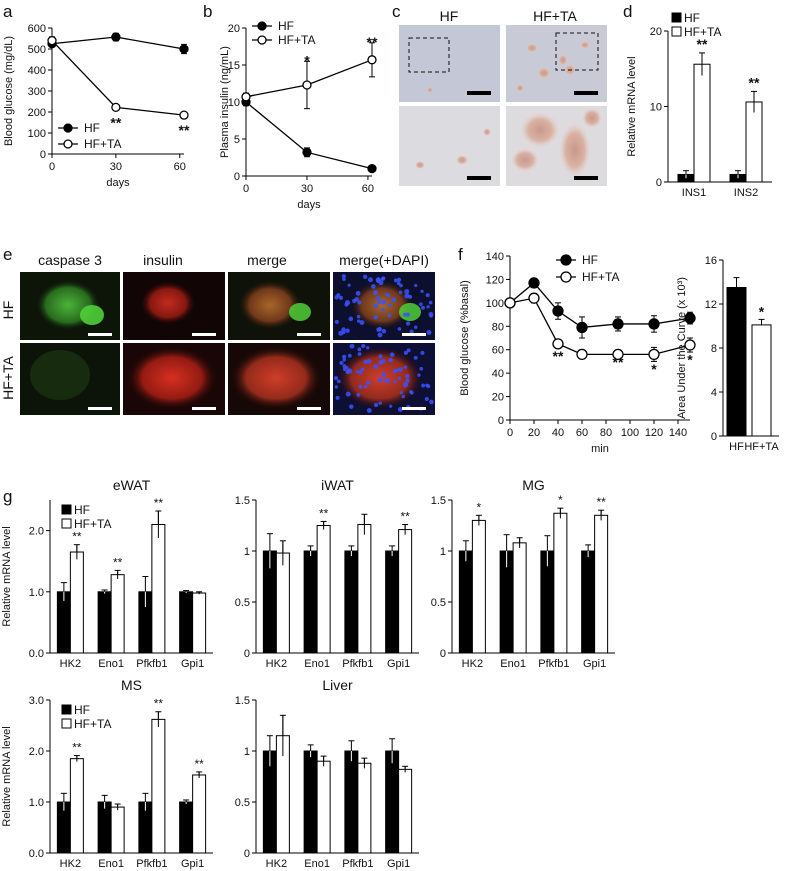  I want to click on panel-e-row-hfta: HF+TA, so click(8, 378).